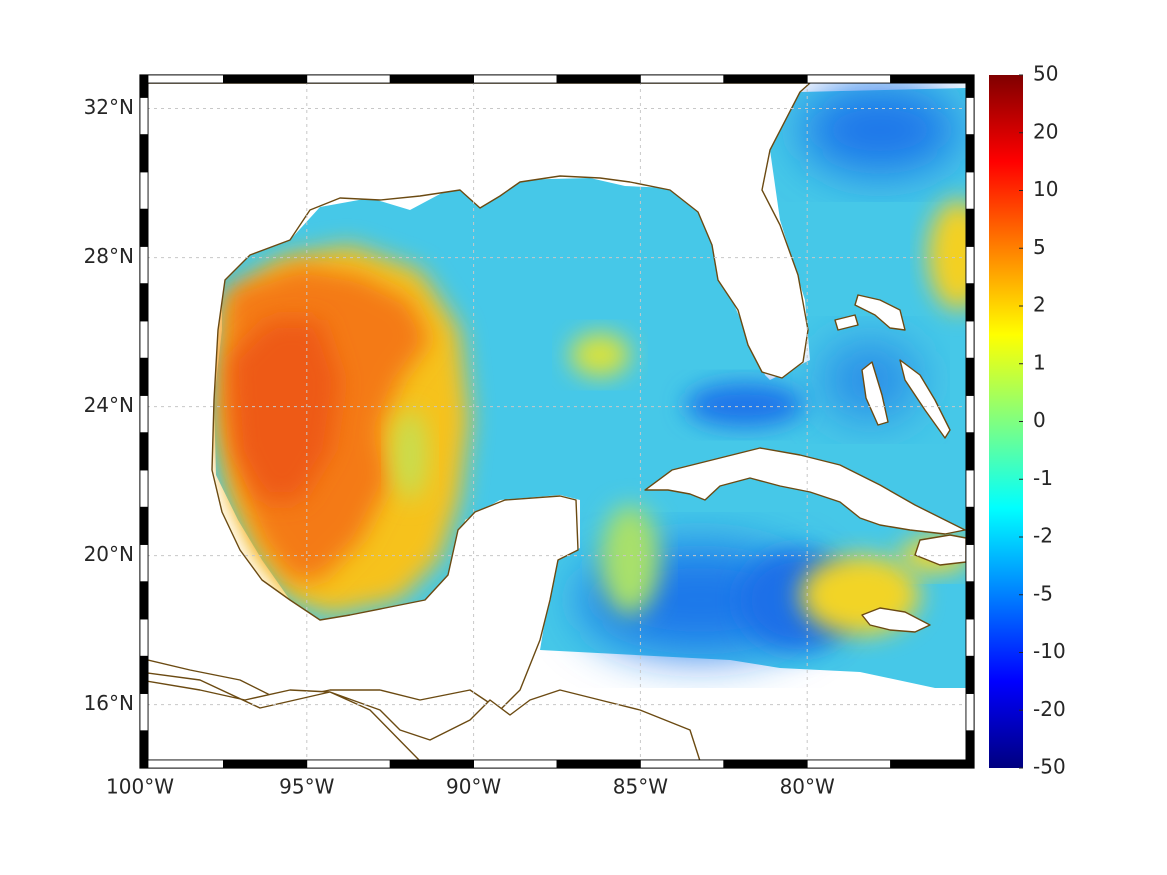 The image size is (1167, 875). Describe the element at coordinates (109, 256) in the screenshot. I see `y-tick-label-3: 28°N` at that location.